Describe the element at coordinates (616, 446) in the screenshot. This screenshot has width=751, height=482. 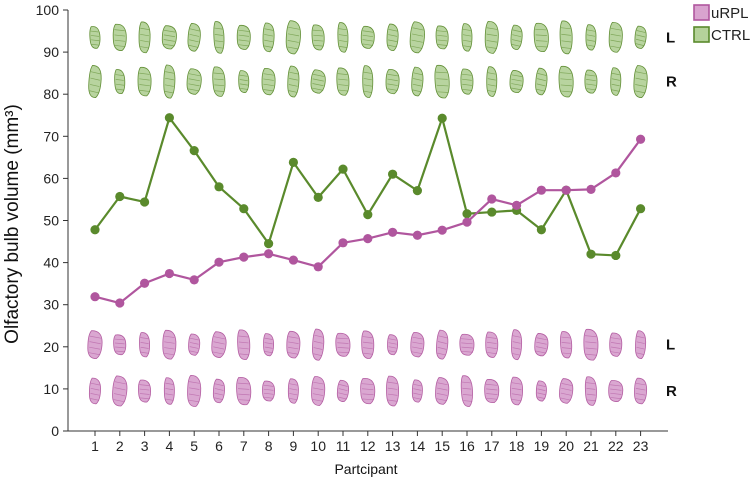
I see `x-tick-label: 22` at that location.